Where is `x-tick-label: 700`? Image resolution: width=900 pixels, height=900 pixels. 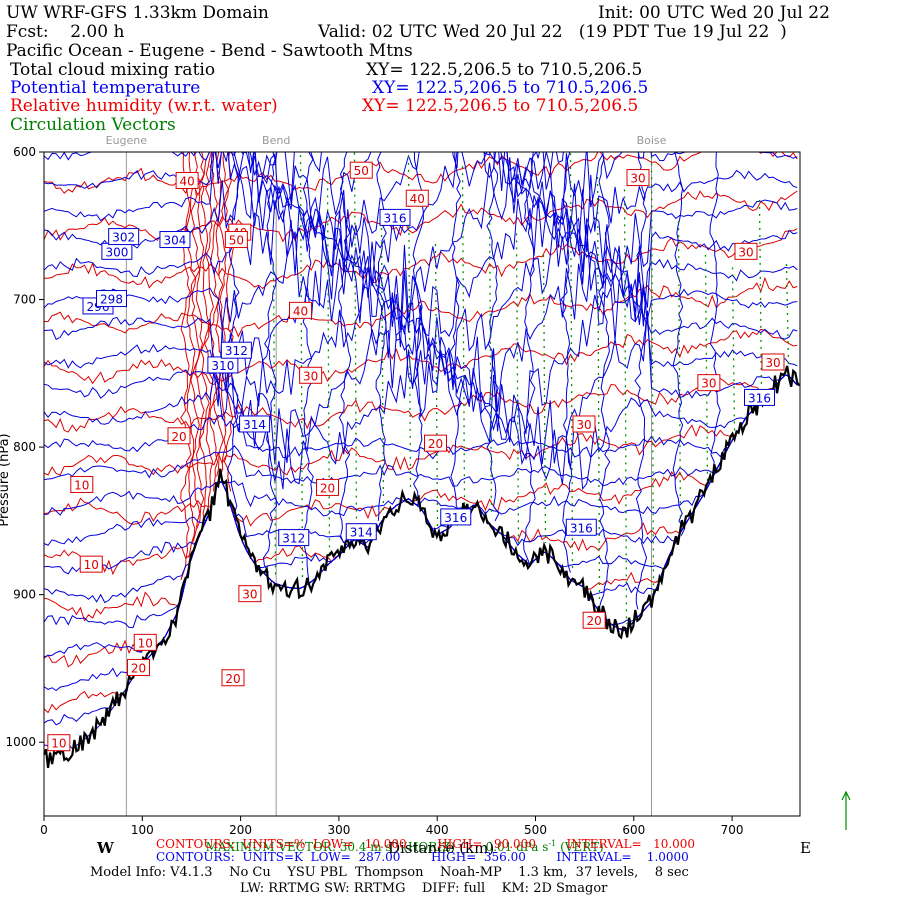
x-tick-label: 700 is located at coordinates (732, 830).